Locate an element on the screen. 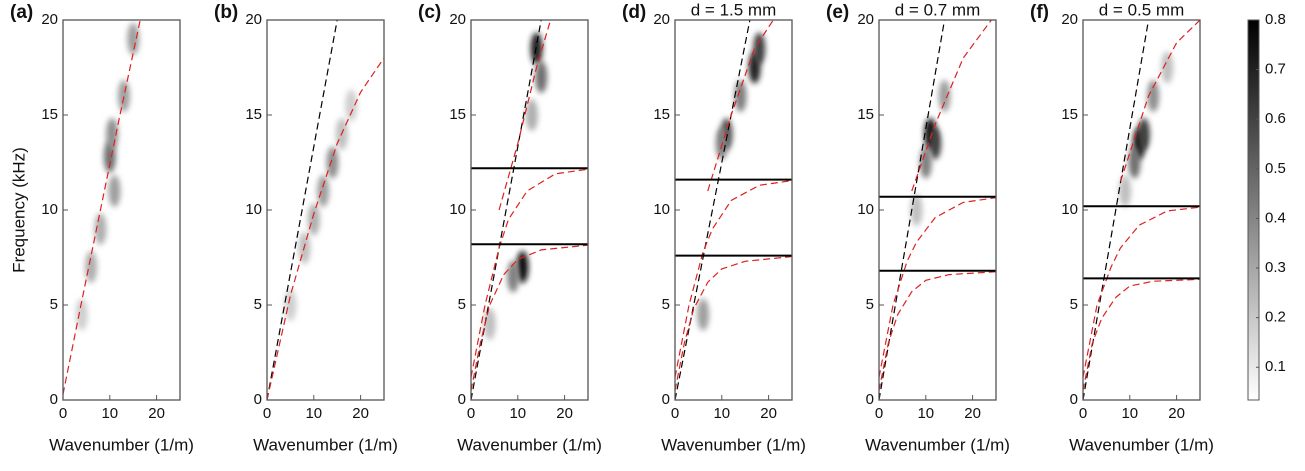 This screenshot has height=471, width=1305. colorbar-tick-label: 0.2 is located at coordinates (1275, 317).